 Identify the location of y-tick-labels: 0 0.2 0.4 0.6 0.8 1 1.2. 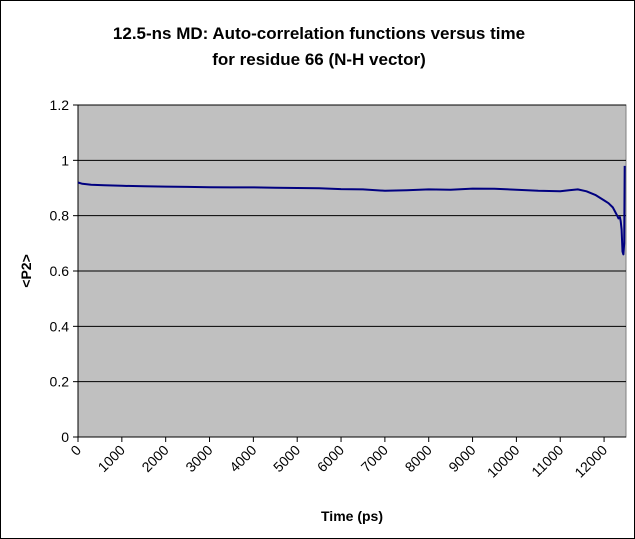
(60, 271).